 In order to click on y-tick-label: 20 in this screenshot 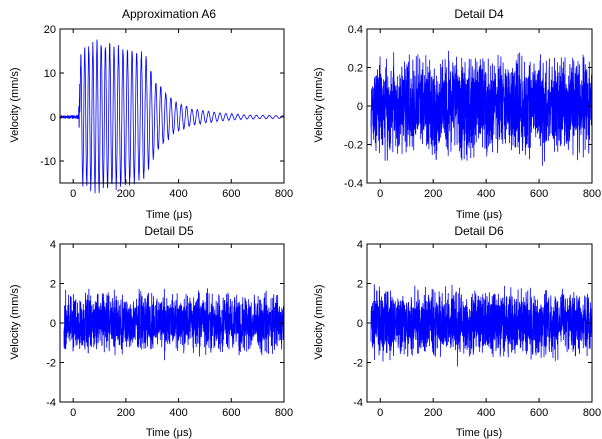, I will do `click(50, 30)`.